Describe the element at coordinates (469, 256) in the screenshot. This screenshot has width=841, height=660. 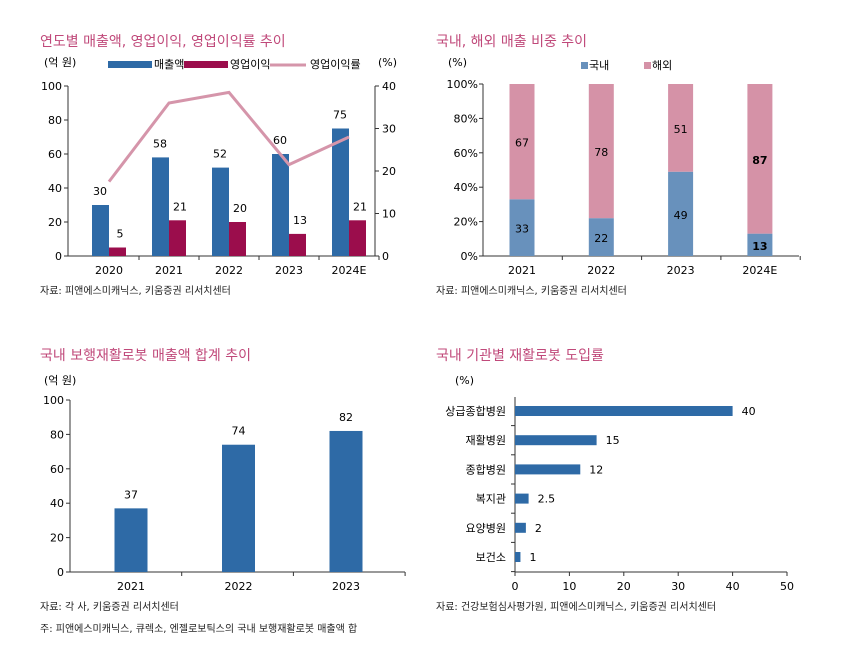
I see `y-tick-label: 0%` at that location.